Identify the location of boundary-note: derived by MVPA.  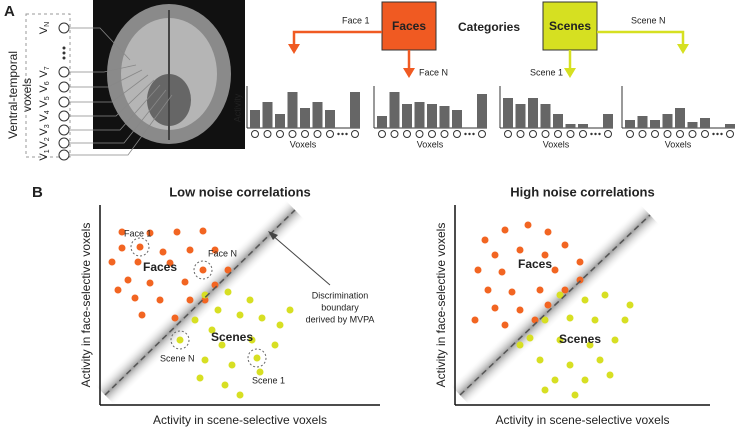
(340, 319).